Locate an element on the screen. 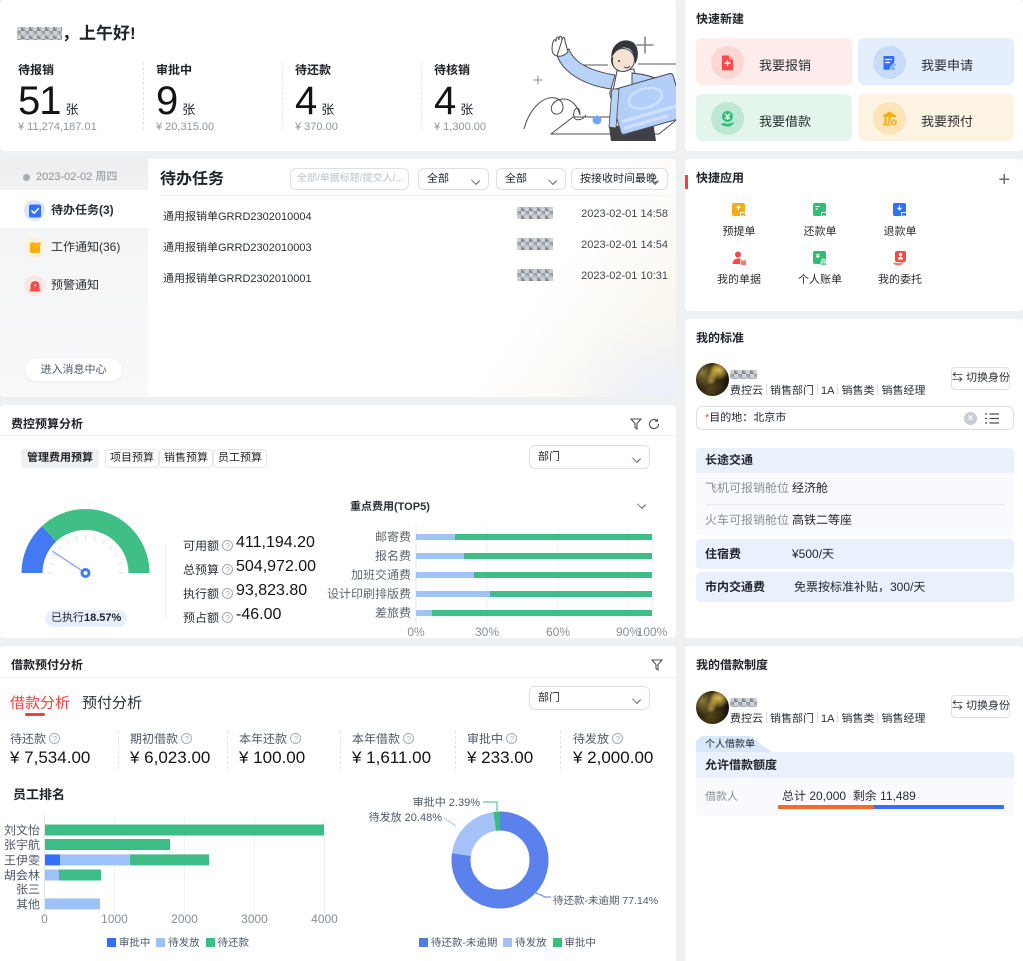  svg-text: 0 is located at coordinates (44, 919).